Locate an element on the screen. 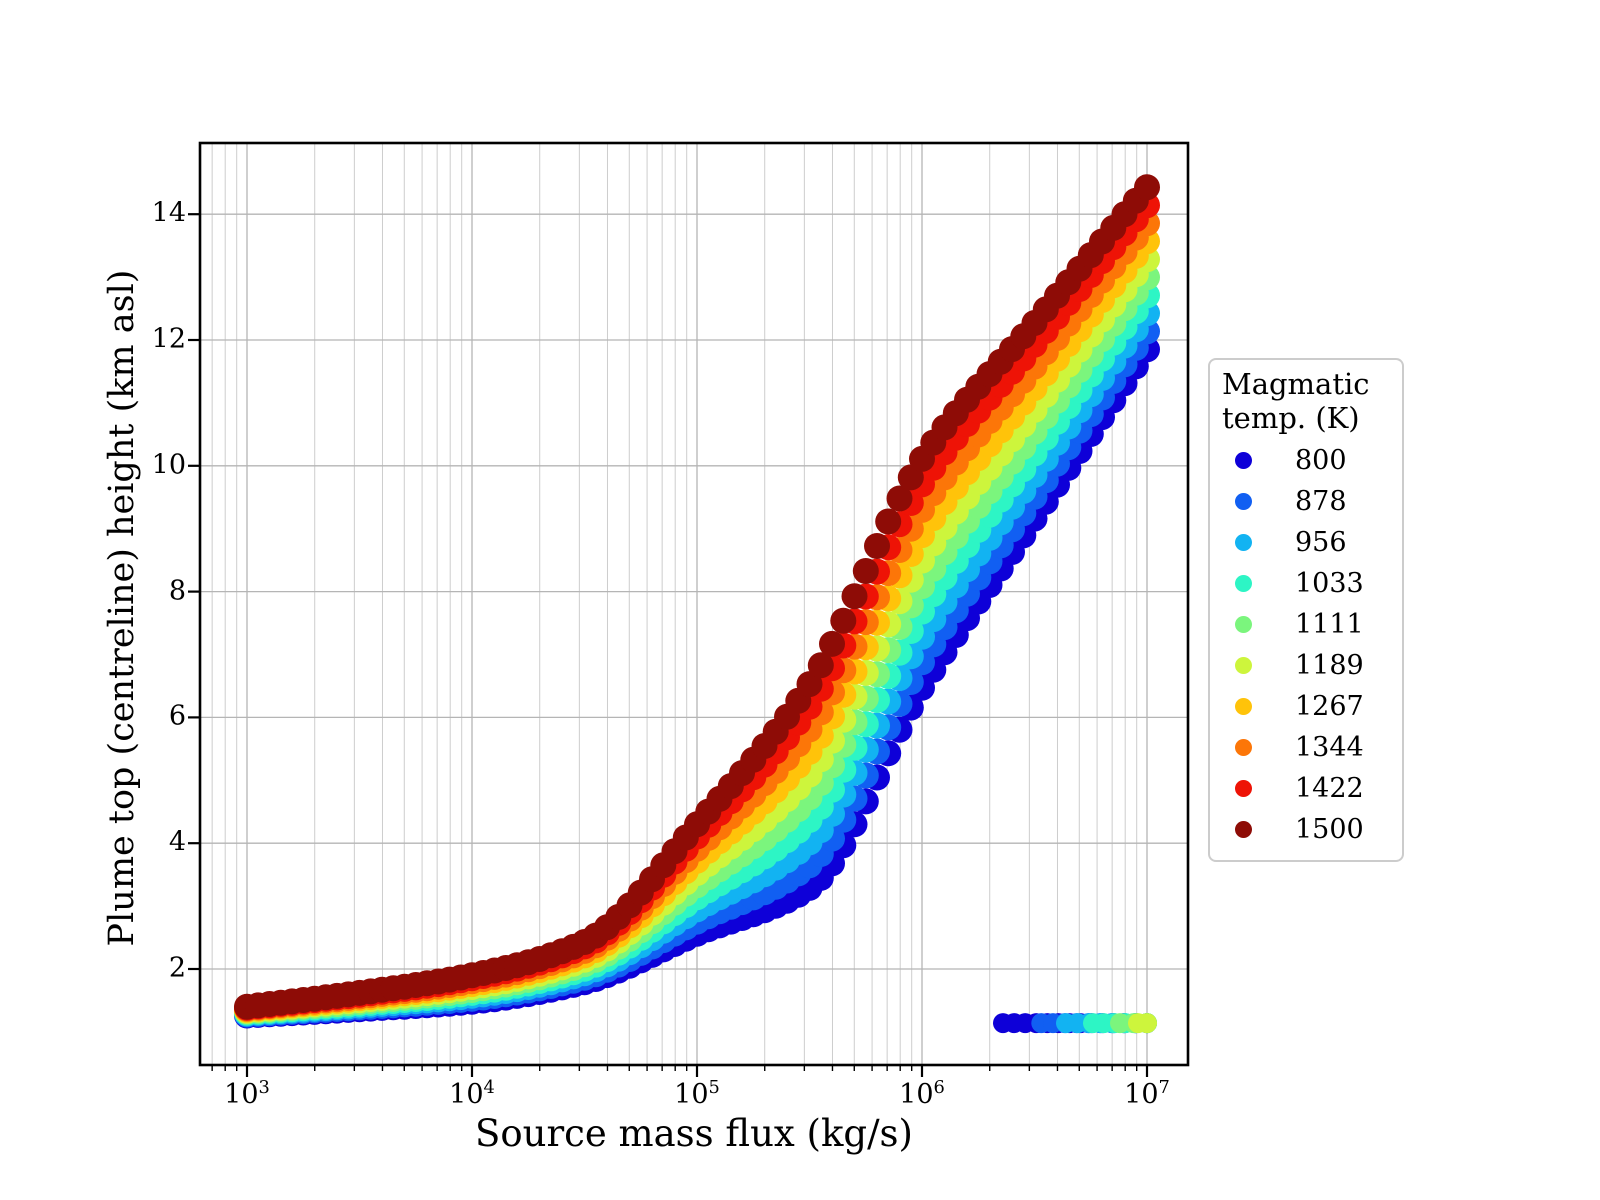  legend-entry: 1267 is located at coordinates (1306, 706).